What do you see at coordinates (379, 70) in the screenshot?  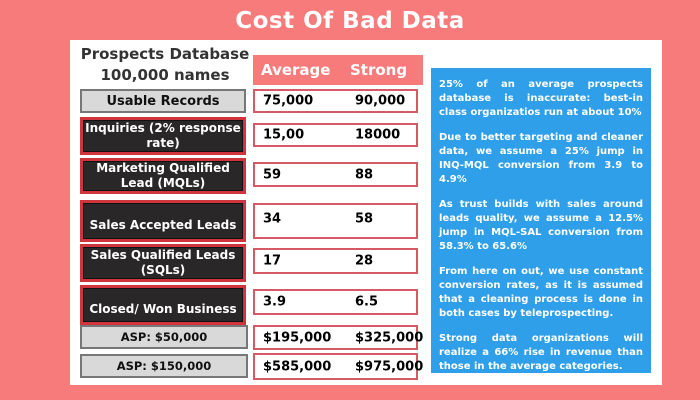 I see `column-strong: Strong` at bounding box center [379, 70].